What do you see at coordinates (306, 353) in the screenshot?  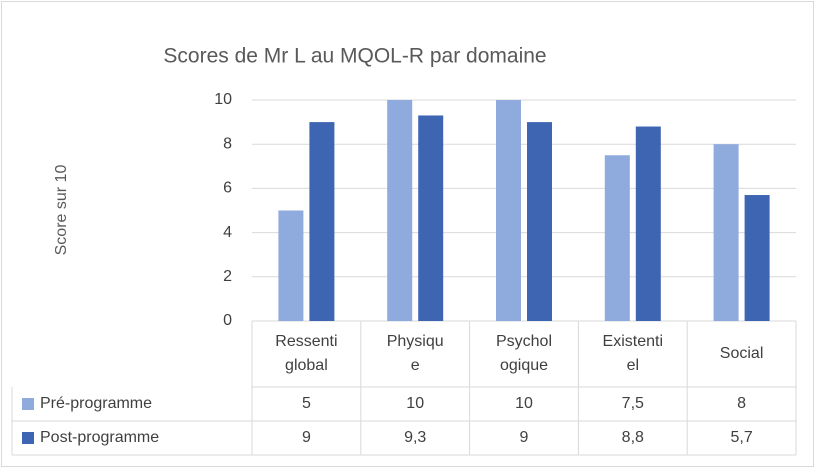 I see `x-tick-label: Ressenti global` at bounding box center [306, 353].